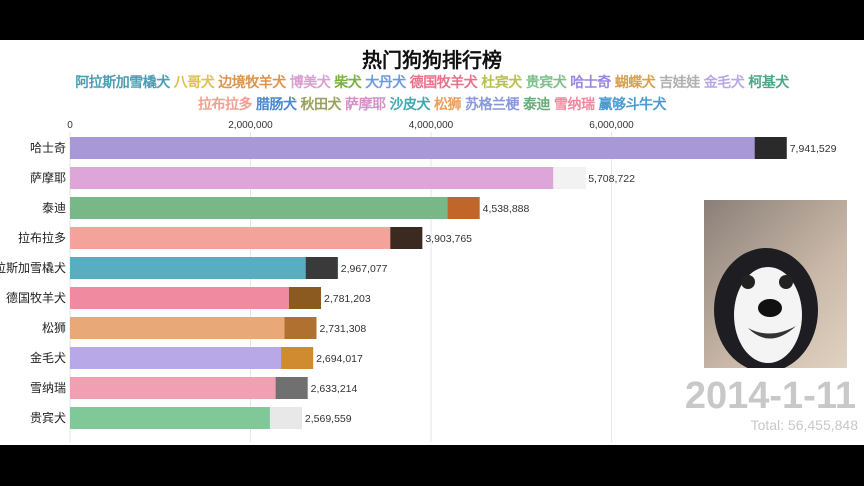 Image resolution: width=864 pixels, height=486 pixels. I want to click on legend-item: 金毛犬, so click(724, 83).